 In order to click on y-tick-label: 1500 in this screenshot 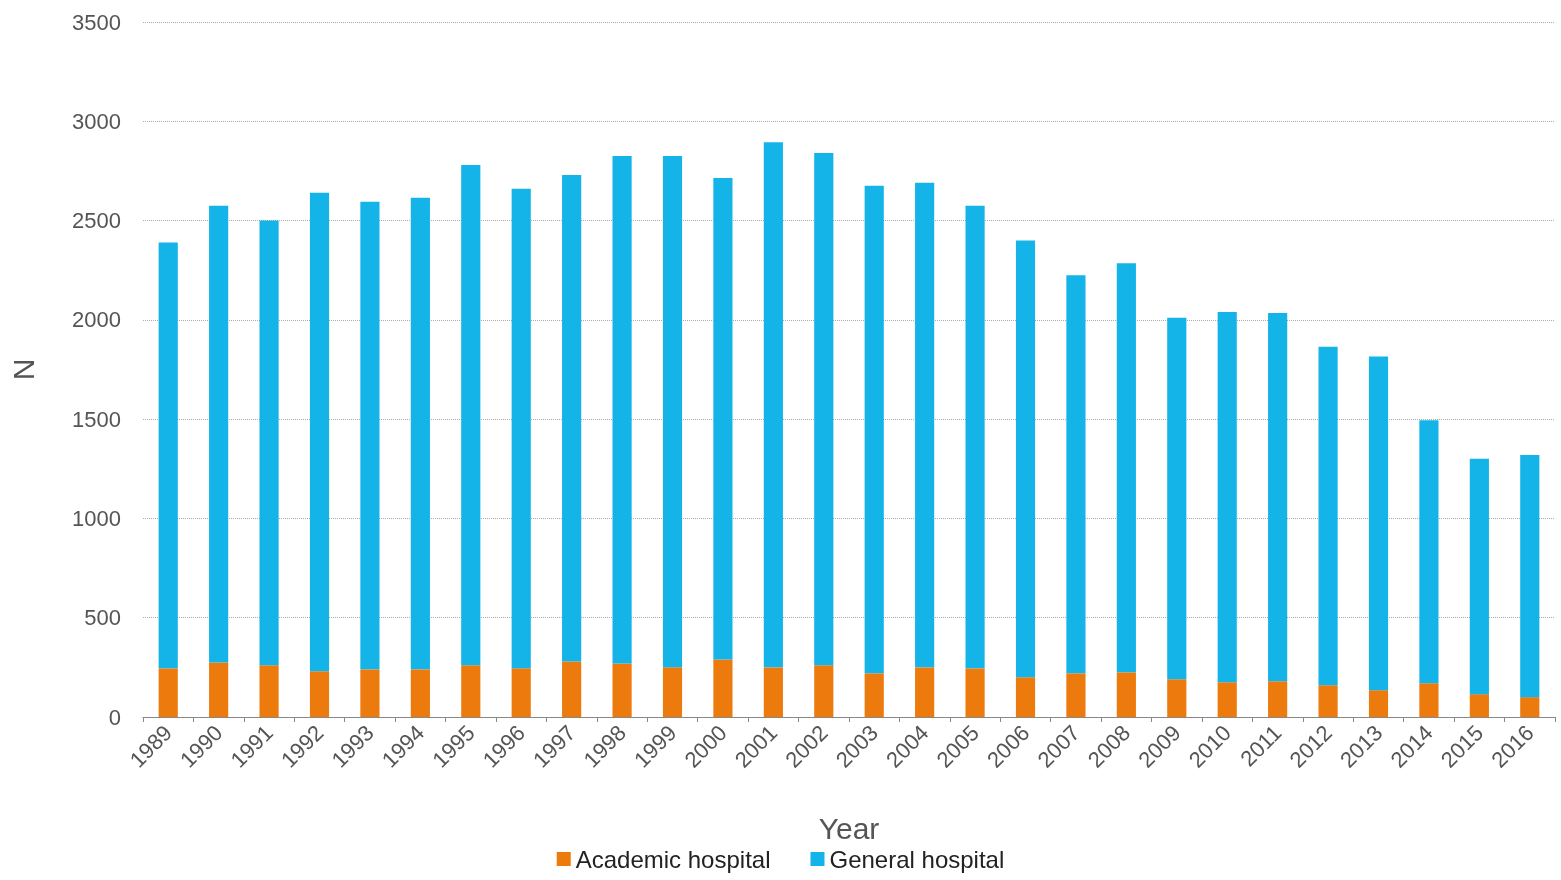, I will do `click(96, 419)`.